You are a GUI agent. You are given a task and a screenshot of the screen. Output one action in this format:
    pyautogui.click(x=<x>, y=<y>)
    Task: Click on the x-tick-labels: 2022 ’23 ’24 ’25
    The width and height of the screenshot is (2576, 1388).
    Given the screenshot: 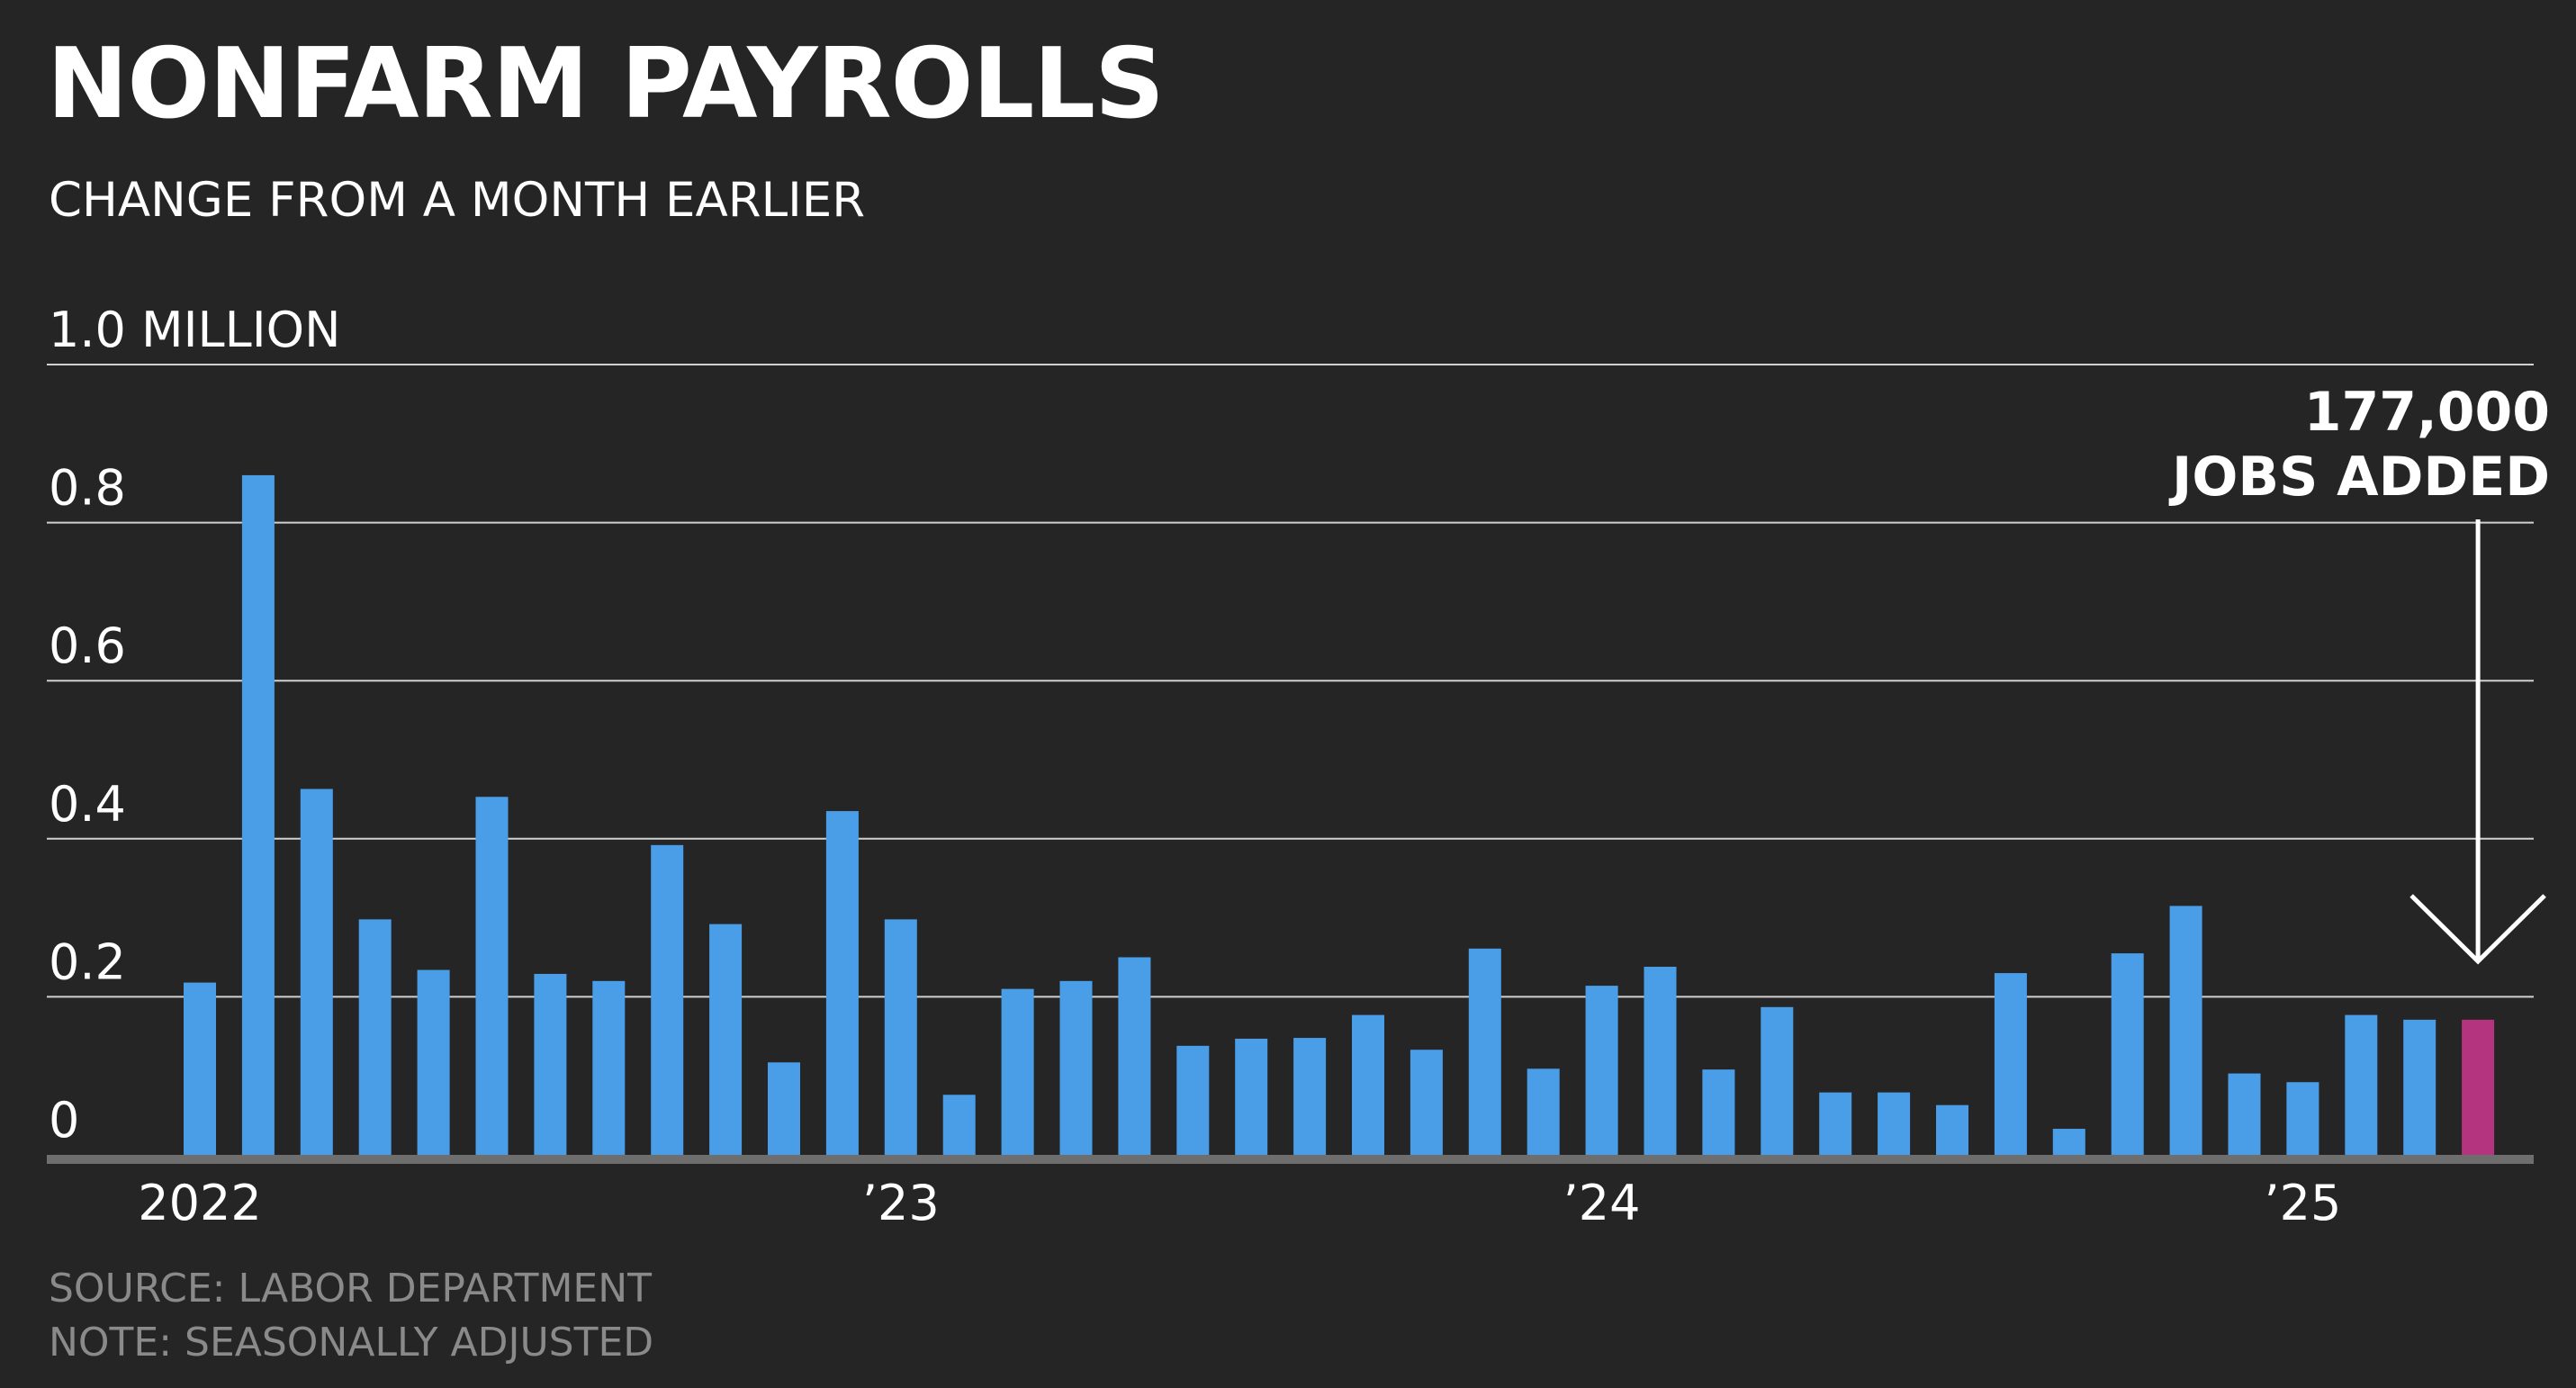 What is the action you would take?
    pyautogui.click(x=1239, y=1203)
    